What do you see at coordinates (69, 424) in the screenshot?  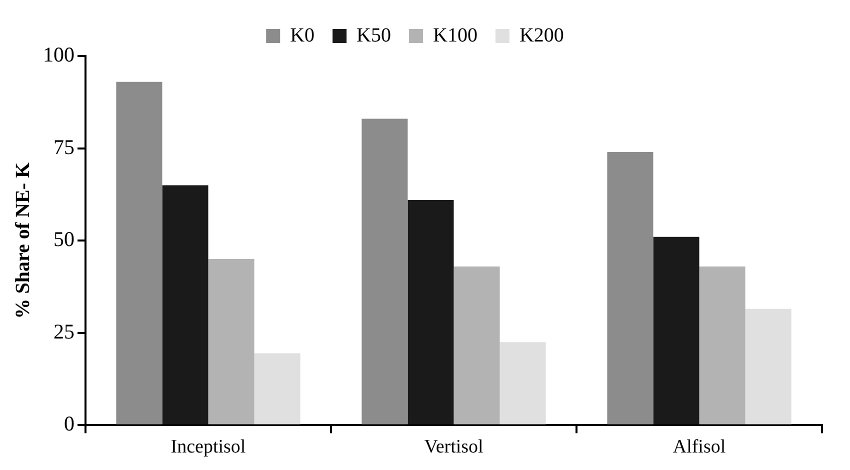 I see `y-tick-label: 0` at bounding box center [69, 424].